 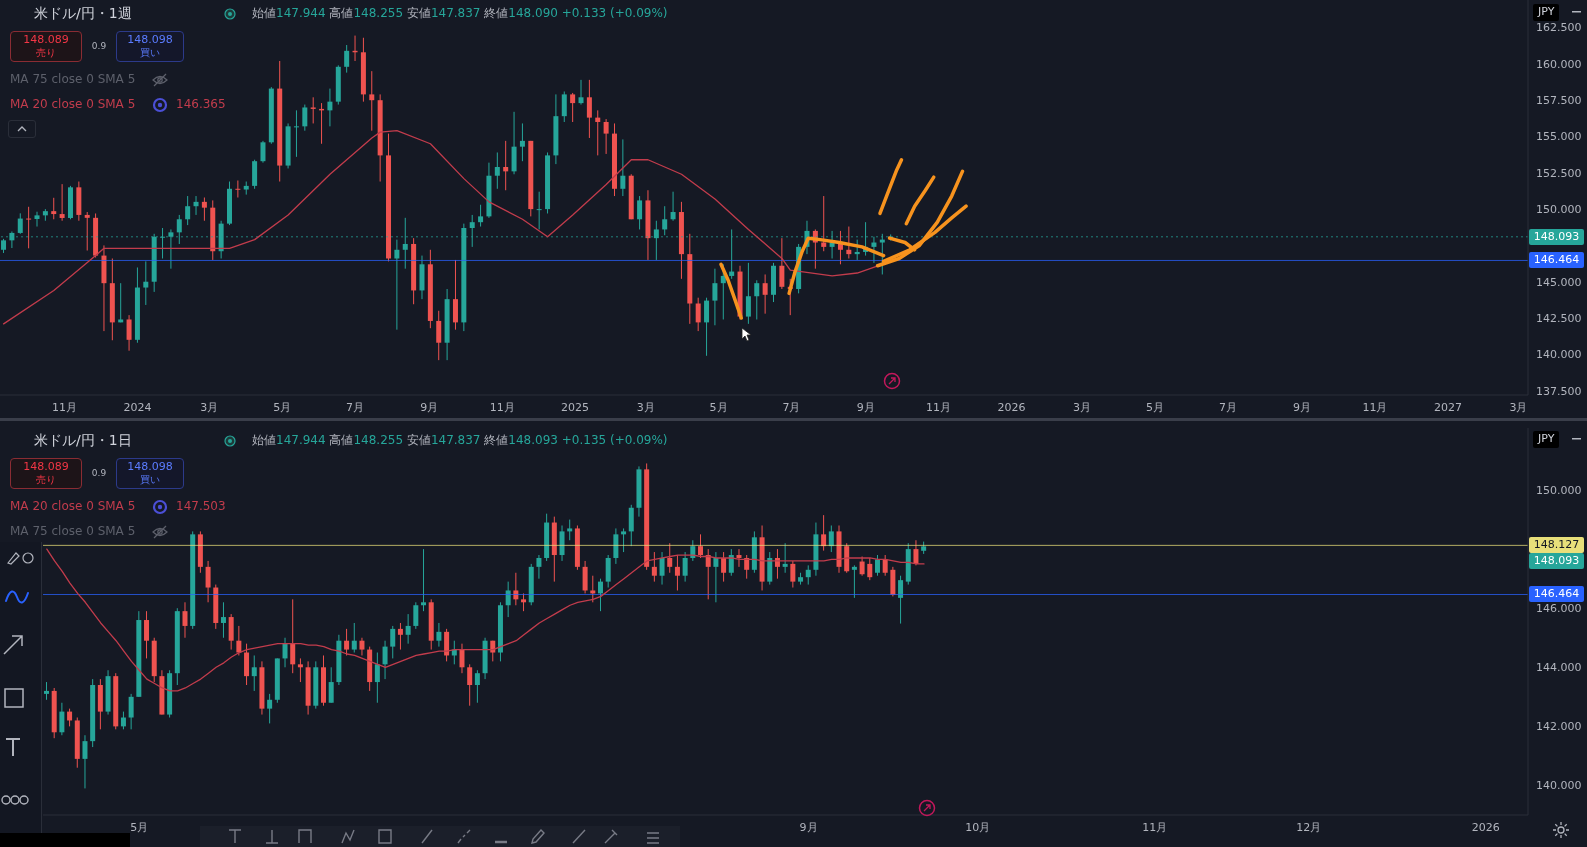 What do you see at coordinates (83, 440) in the screenshot?
I see `chart-title: 米ドル/円・1日` at bounding box center [83, 440].